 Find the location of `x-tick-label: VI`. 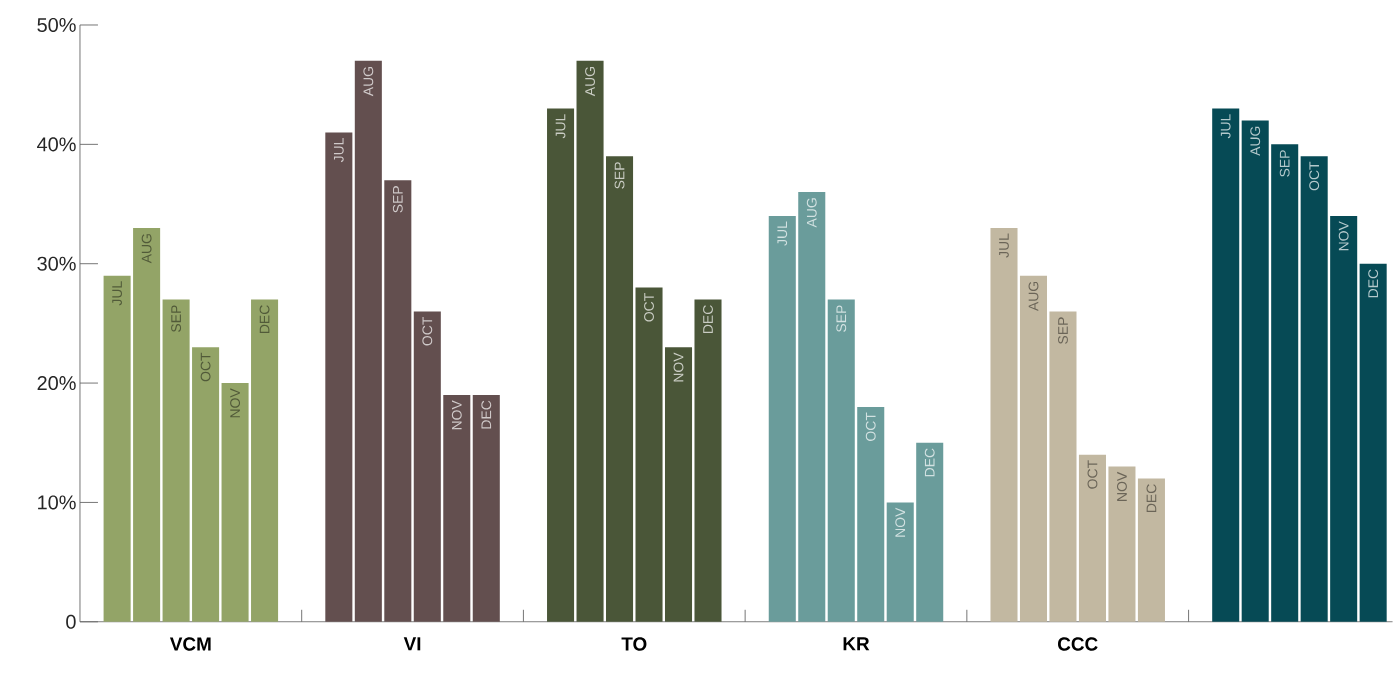

x-tick-label: VI is located at coordinates (412, 644).